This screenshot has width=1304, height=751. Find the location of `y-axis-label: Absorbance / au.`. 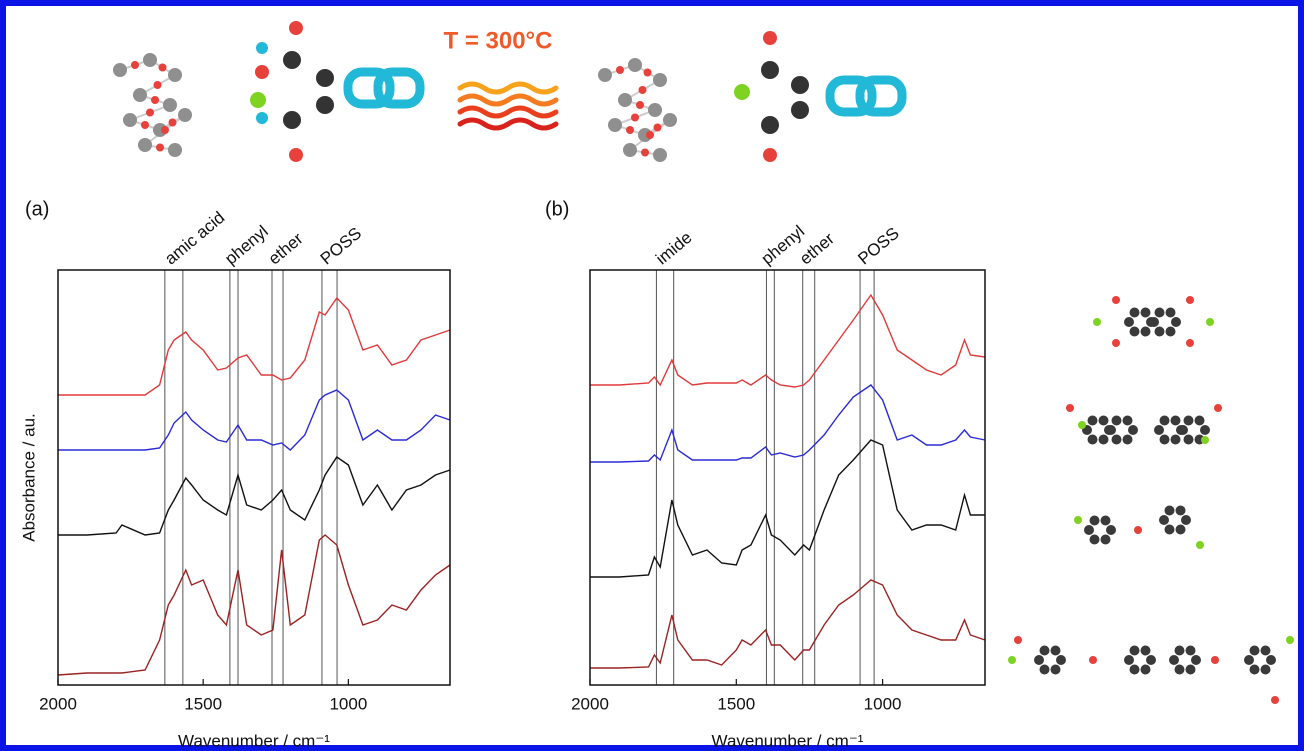

y-axis-label: Absorbance / au. is located at coordinates (28, 477).